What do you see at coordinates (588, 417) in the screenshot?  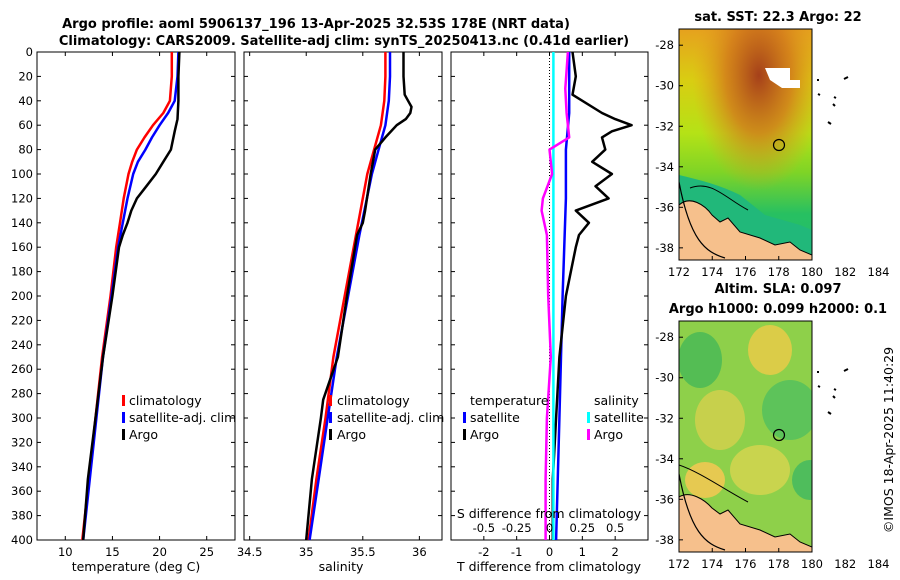 I see `legend-swatch-s-satellite` at bounding box center [588, 417].